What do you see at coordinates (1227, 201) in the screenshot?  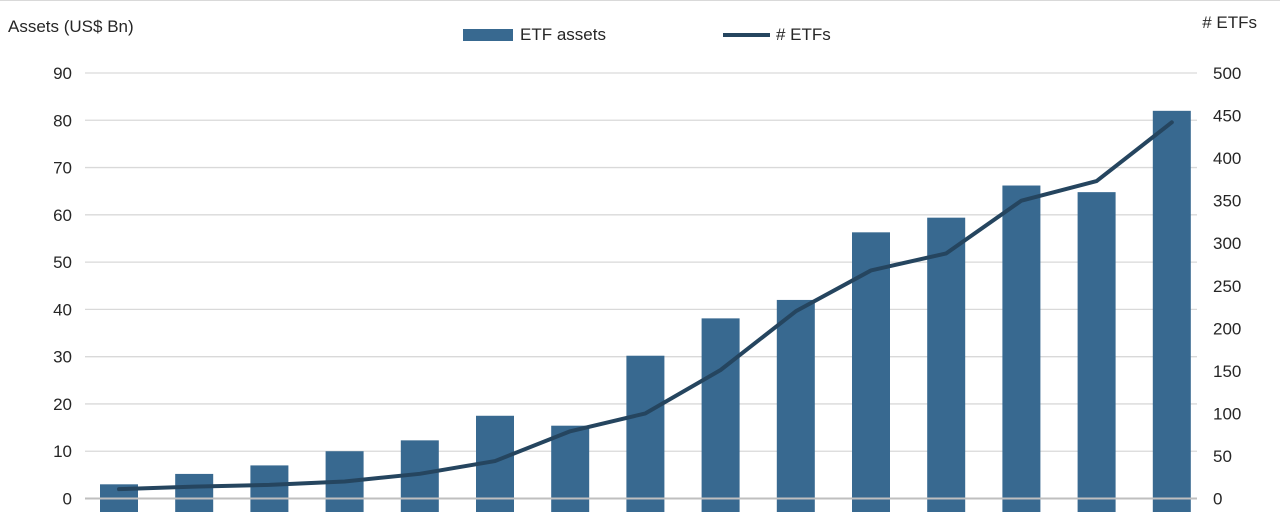 I see `right-axis-tick-label: 350` at bounding box center [1227, 201].